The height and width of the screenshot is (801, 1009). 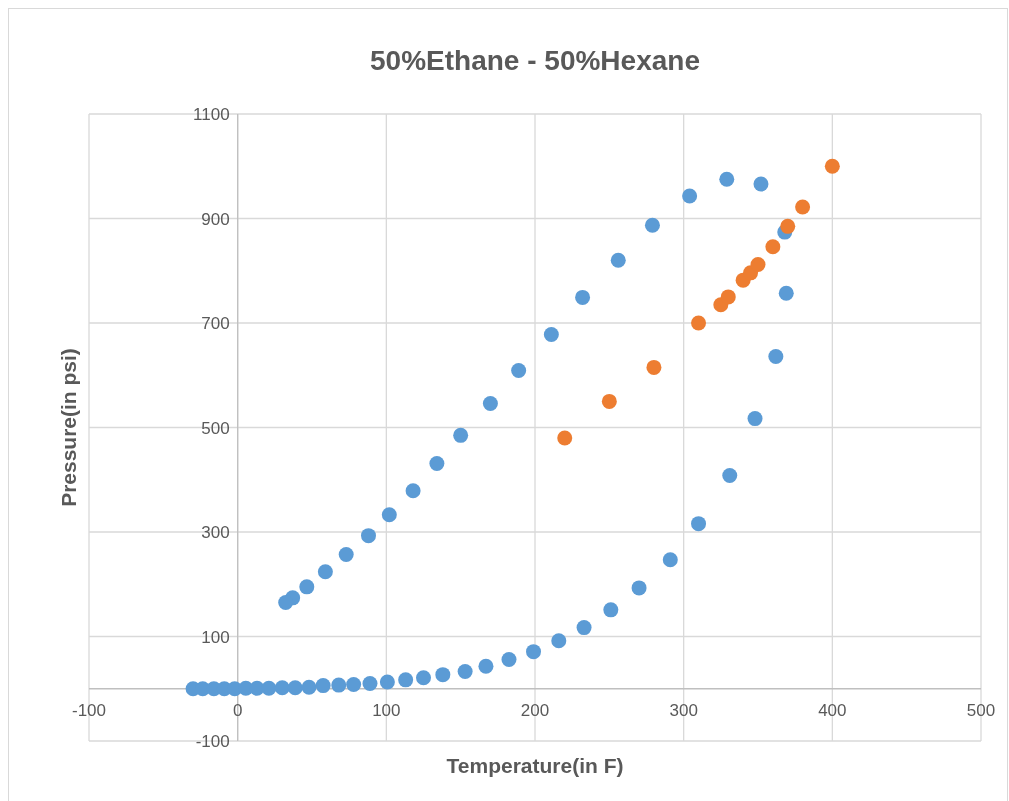 I want to click on x-tick-label: 0, so click(x=237, y=710).